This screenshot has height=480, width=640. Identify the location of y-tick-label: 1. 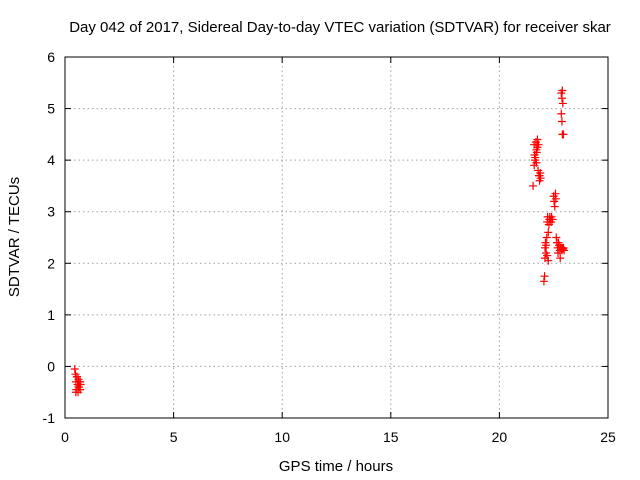
(51, 315).